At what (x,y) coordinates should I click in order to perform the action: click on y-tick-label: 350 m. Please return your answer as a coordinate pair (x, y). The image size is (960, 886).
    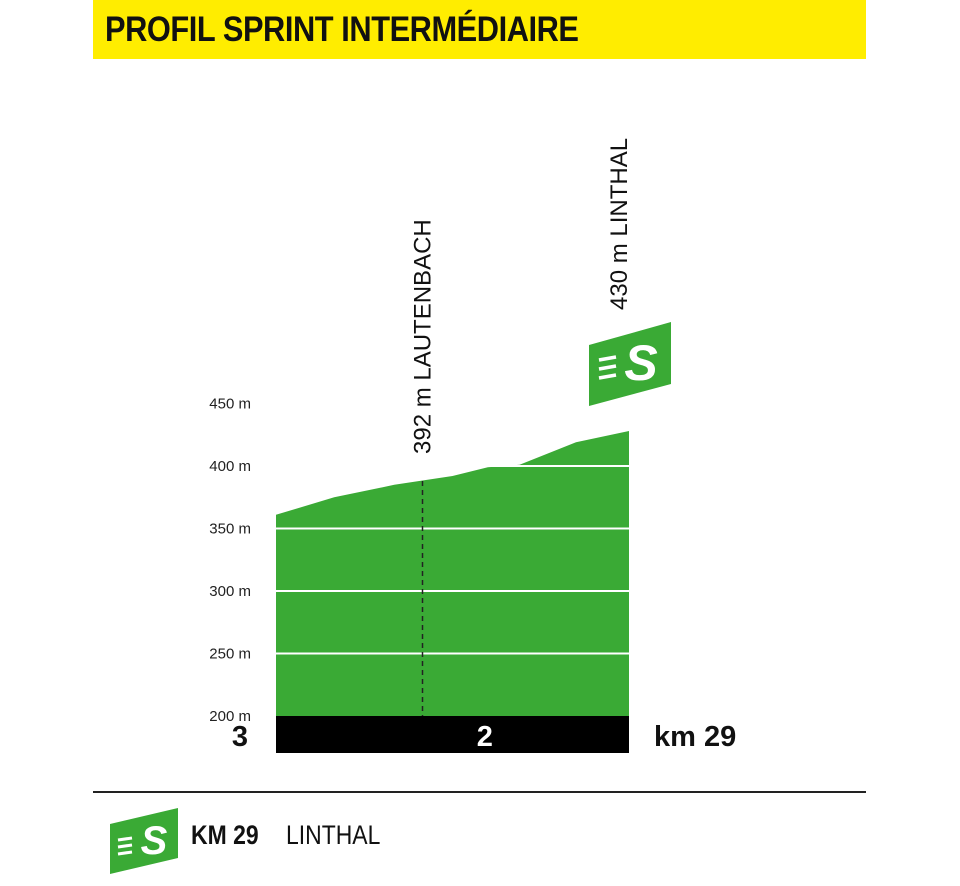
    Looking at the image, I should click on (230, 529).